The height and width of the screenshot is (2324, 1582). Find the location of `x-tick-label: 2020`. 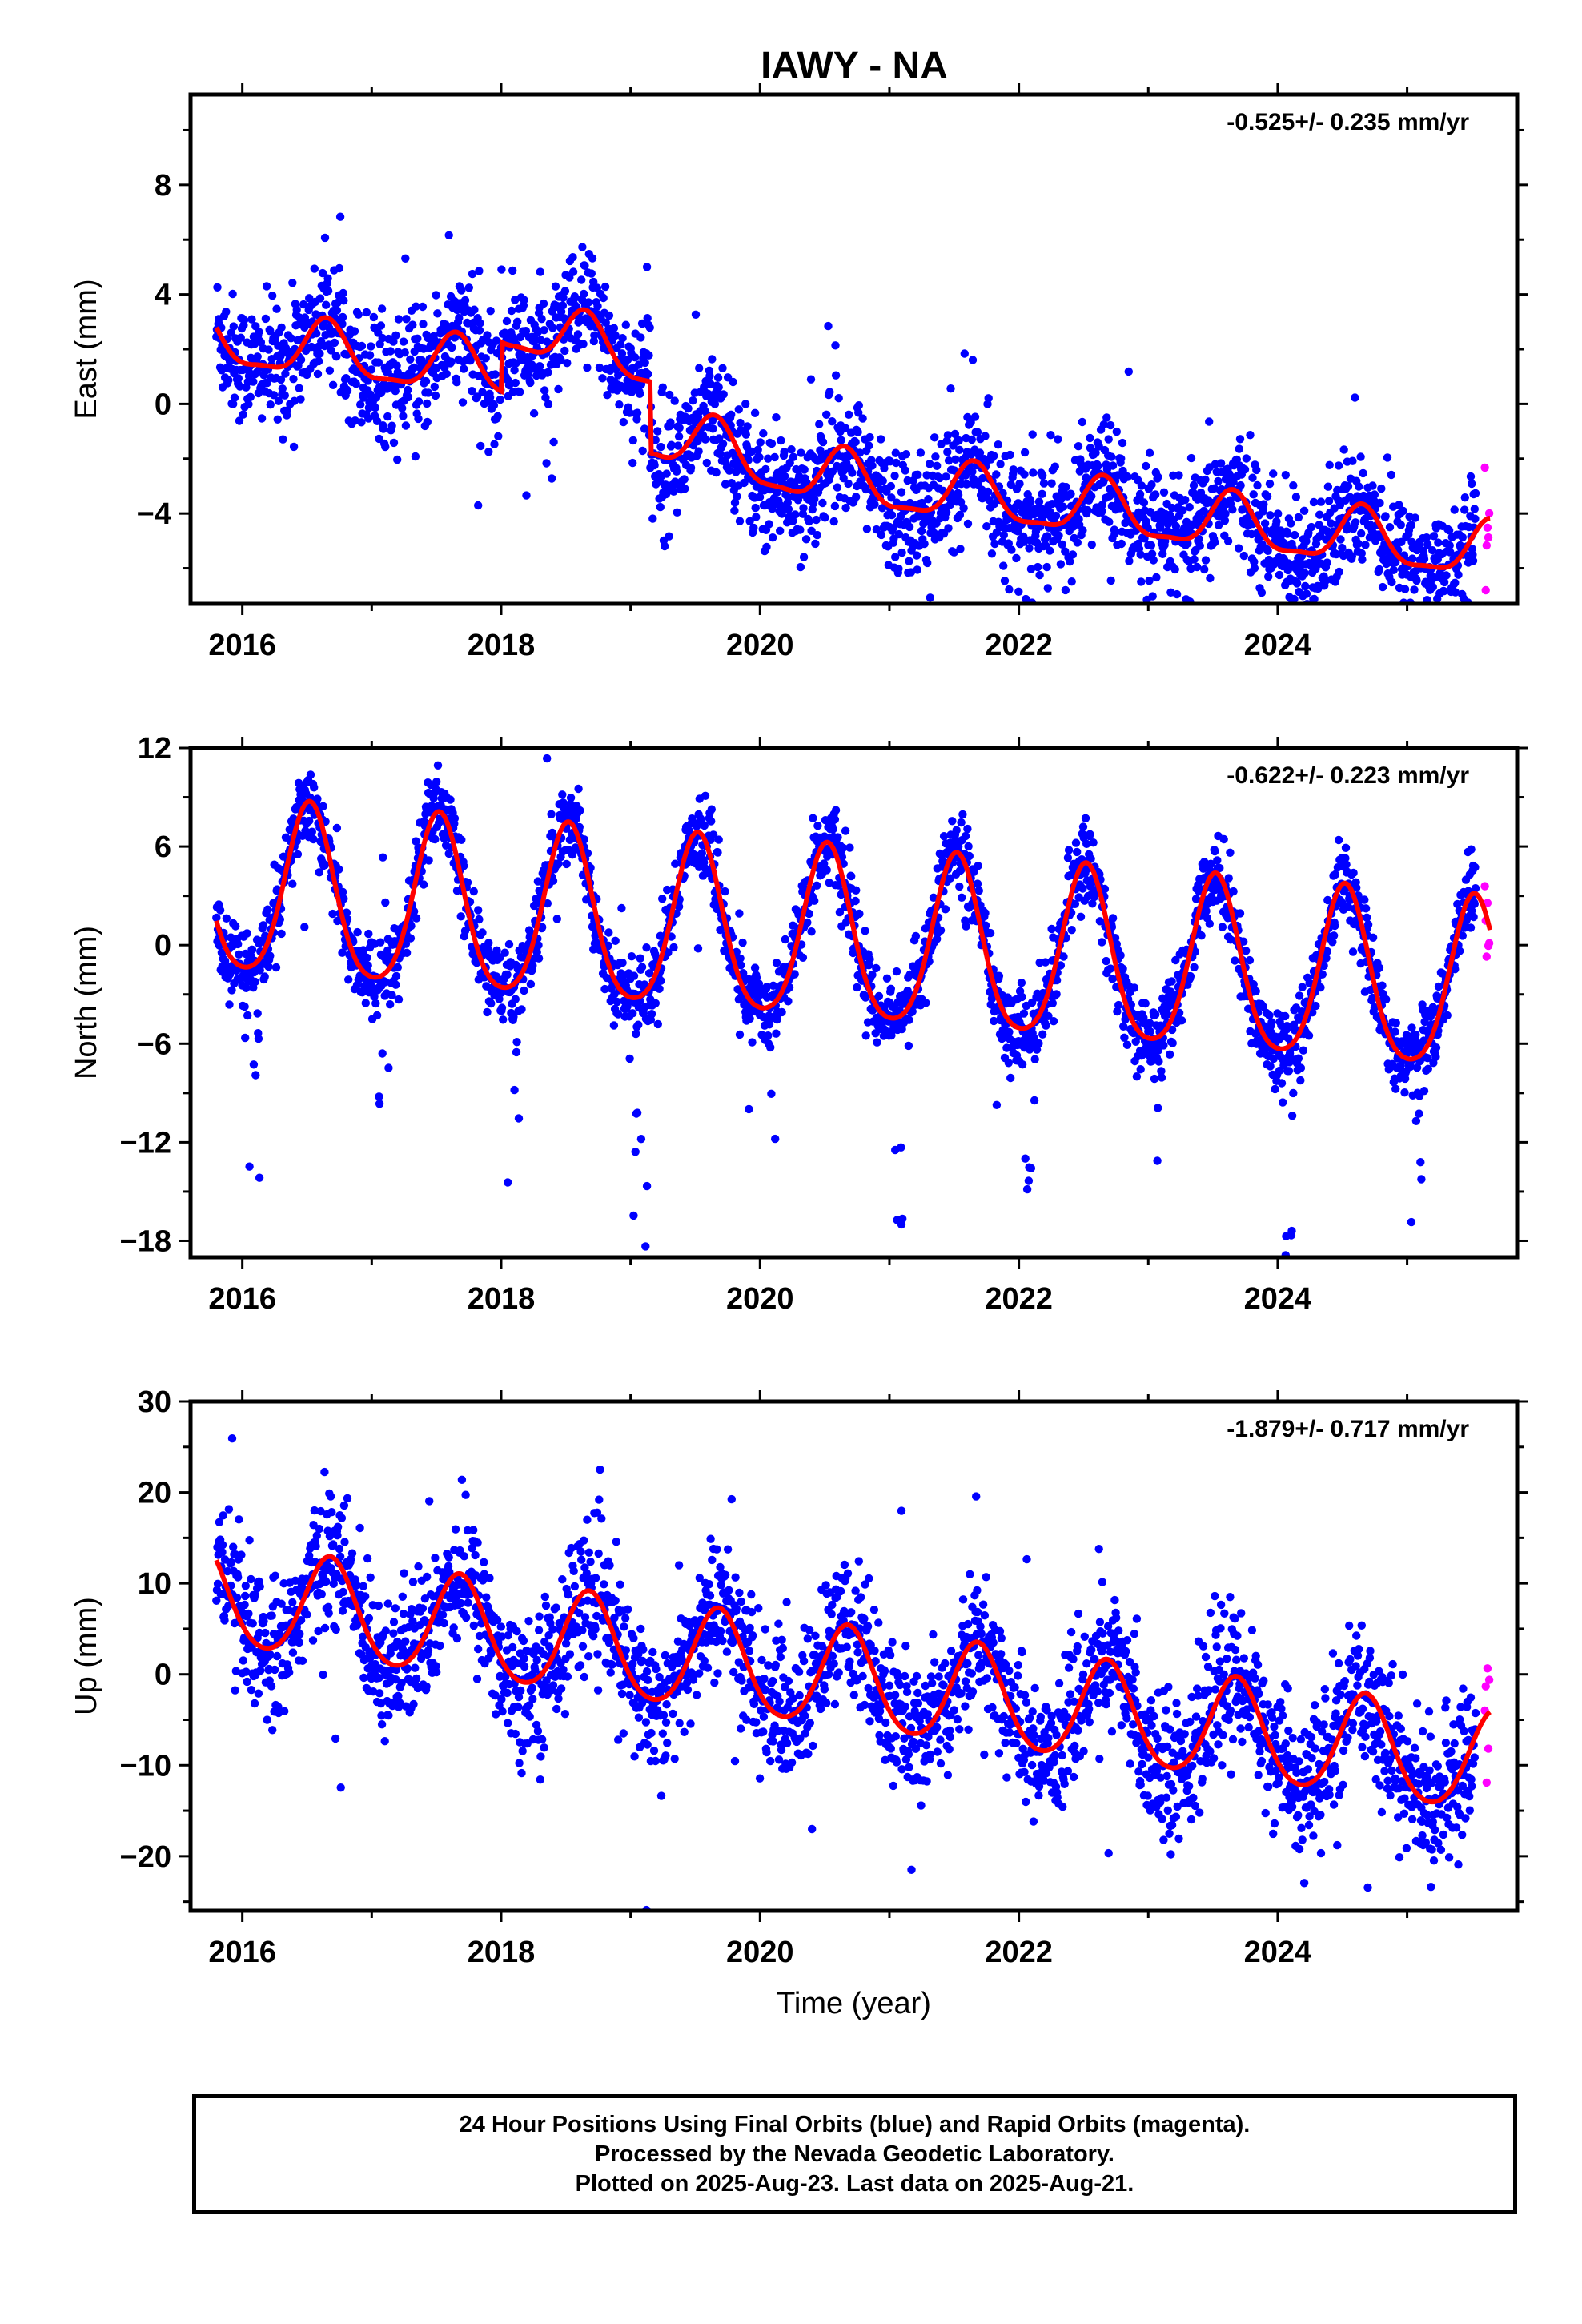

x-tick-label: 2020 is located at coordinates (760, 645).